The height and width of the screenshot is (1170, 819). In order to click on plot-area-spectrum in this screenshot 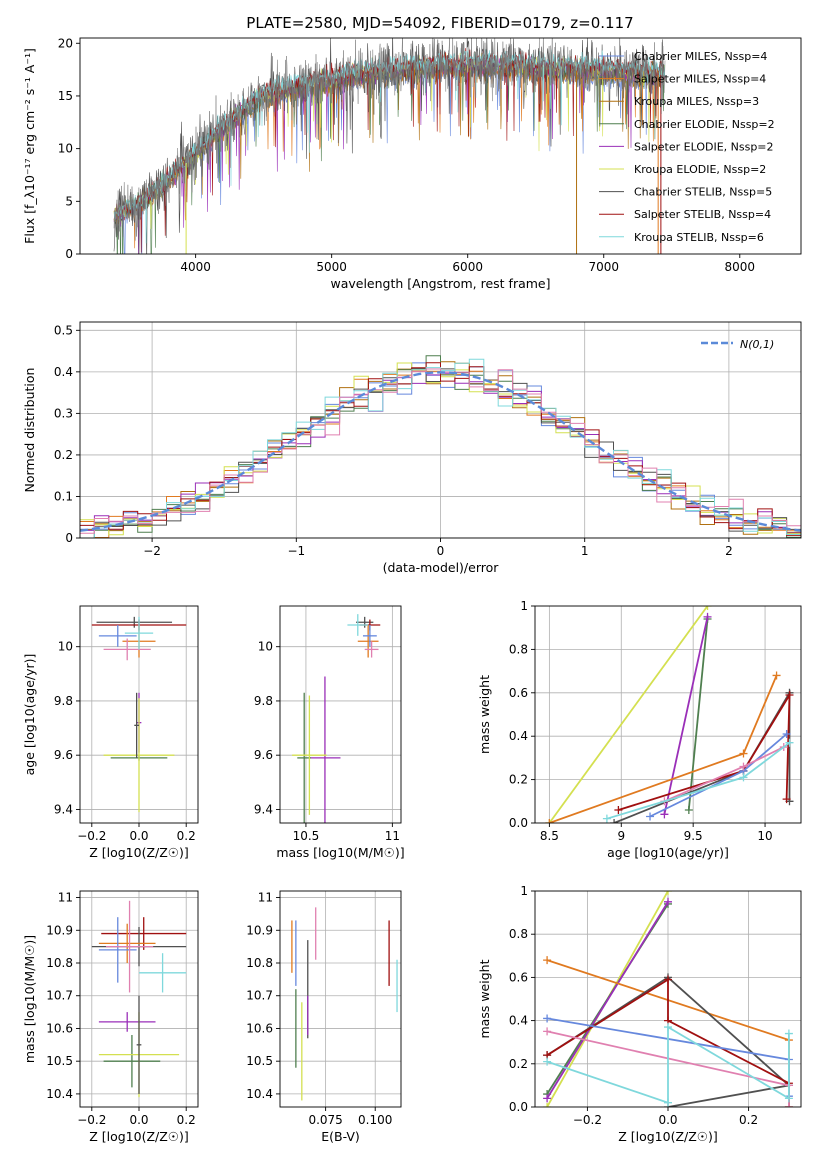, I will do `click(389, 146)`.